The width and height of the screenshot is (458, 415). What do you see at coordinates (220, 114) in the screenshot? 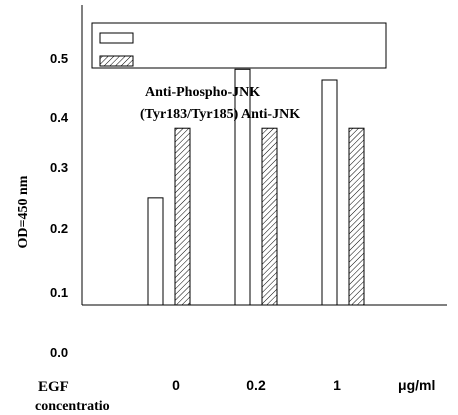
I see `legend-text-line-2: (Tyr183/Tyr185) Anti-JNK` at bounding box center [220, 114].